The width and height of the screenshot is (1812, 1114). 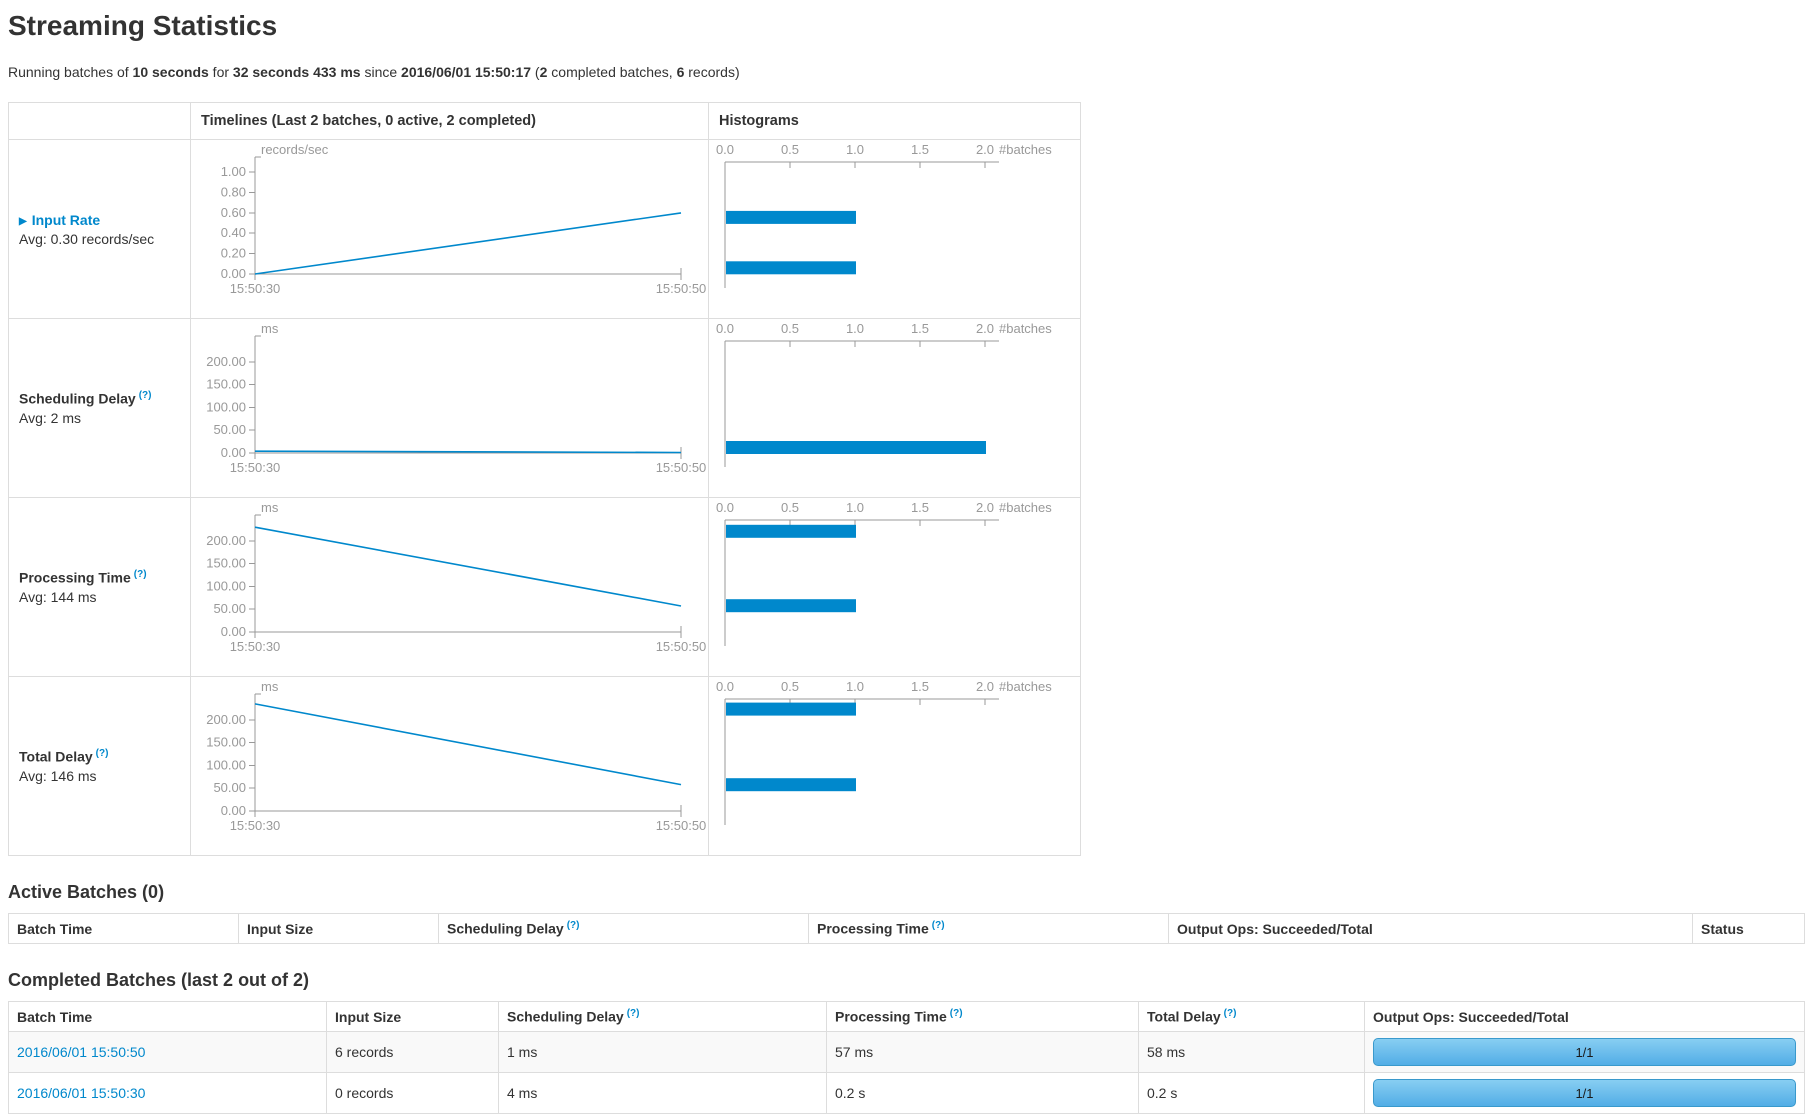 I want to click on metric-name-total-delay: Total Delay (?), so click(x=99, y=756).